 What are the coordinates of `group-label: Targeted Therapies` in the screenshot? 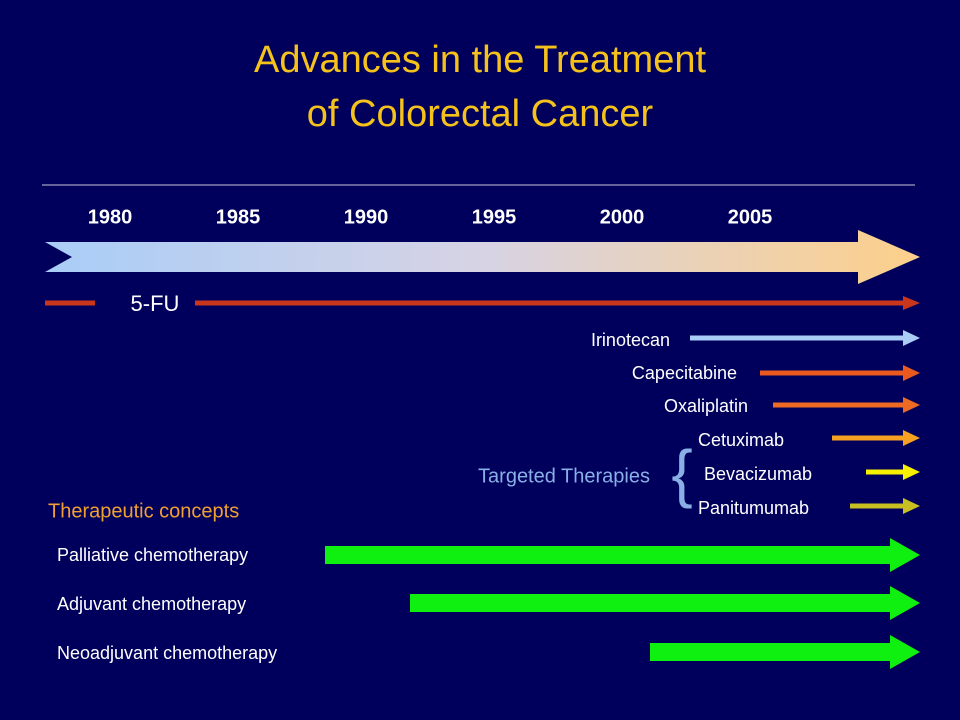 It's located at (564, 476).